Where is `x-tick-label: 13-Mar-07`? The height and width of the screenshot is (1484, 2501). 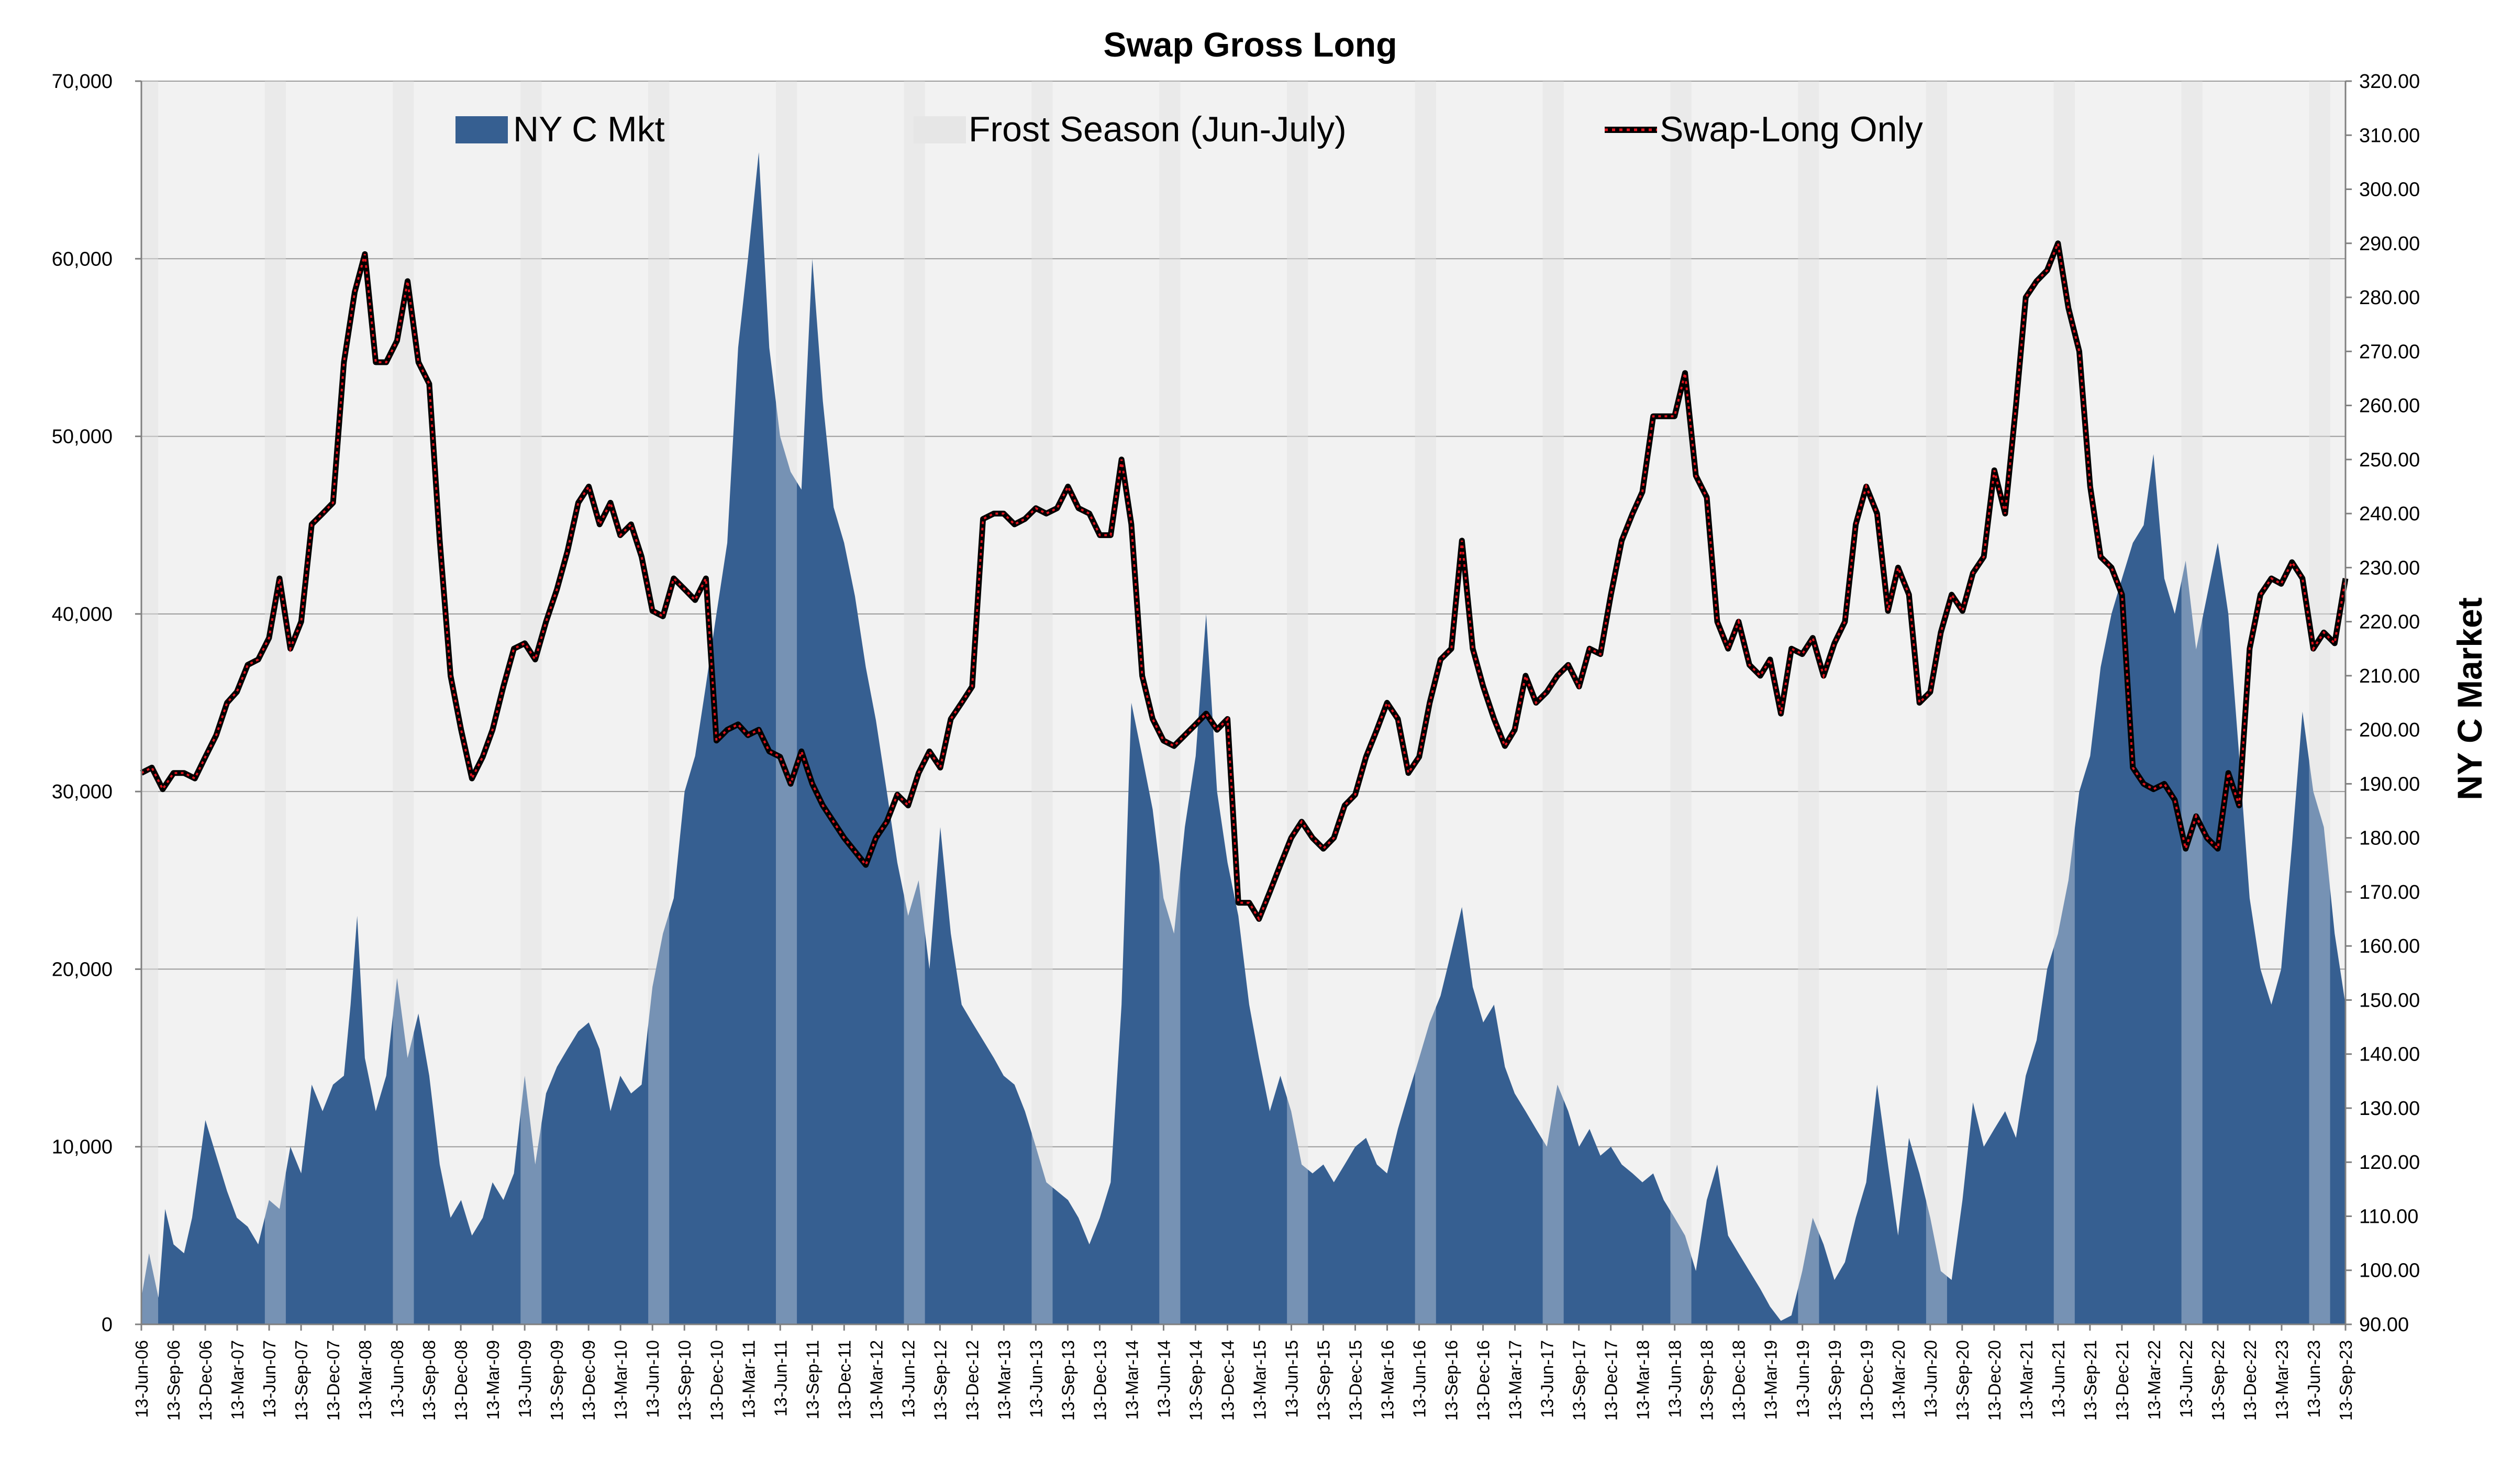 x-tick-label: 13-Mar-07 is located at coordinates (237, 1380).